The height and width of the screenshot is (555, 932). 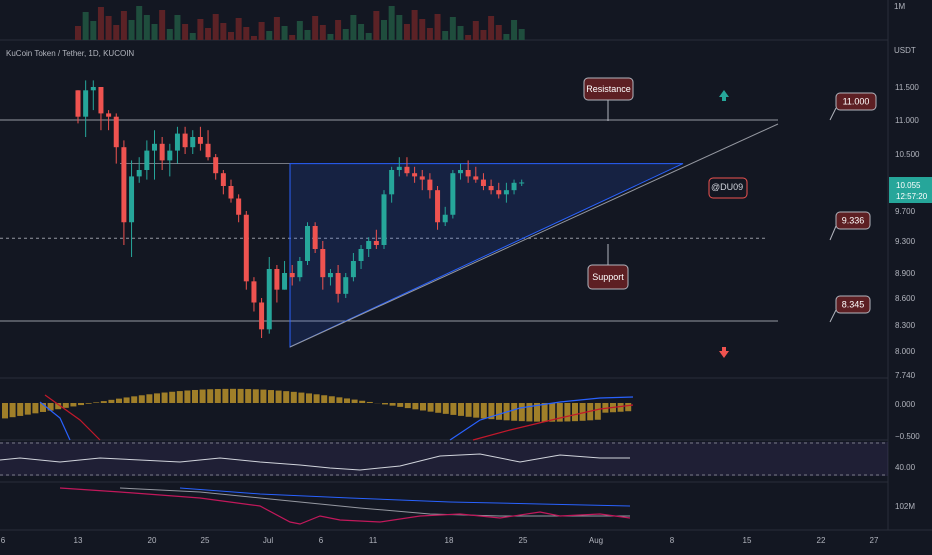 I want to click on level-high-callout-text: 11.000, so click(x=856, y=102).